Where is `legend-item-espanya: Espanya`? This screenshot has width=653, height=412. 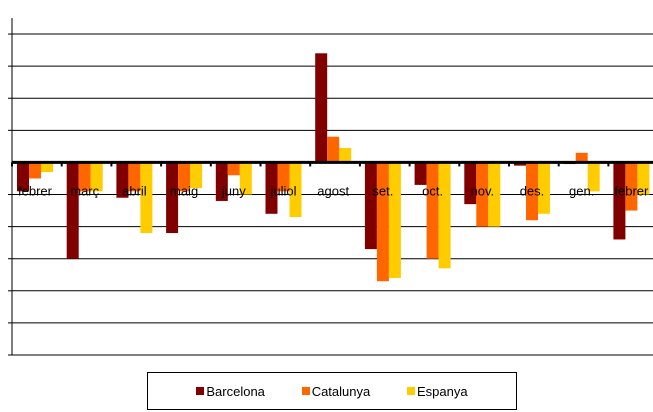
legend-item-espanya: Espanya is located at coordinates (437, 391).